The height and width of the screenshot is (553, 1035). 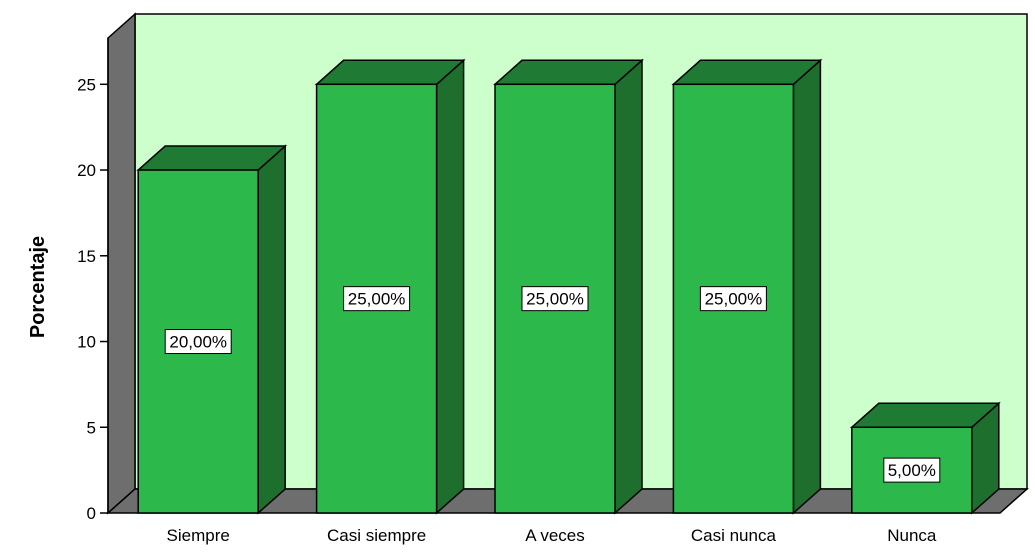 What do you see at coordinates (555, 535) in the screenshot?
I see `x-tick-label: A veces` at bounding box center [555, 535].